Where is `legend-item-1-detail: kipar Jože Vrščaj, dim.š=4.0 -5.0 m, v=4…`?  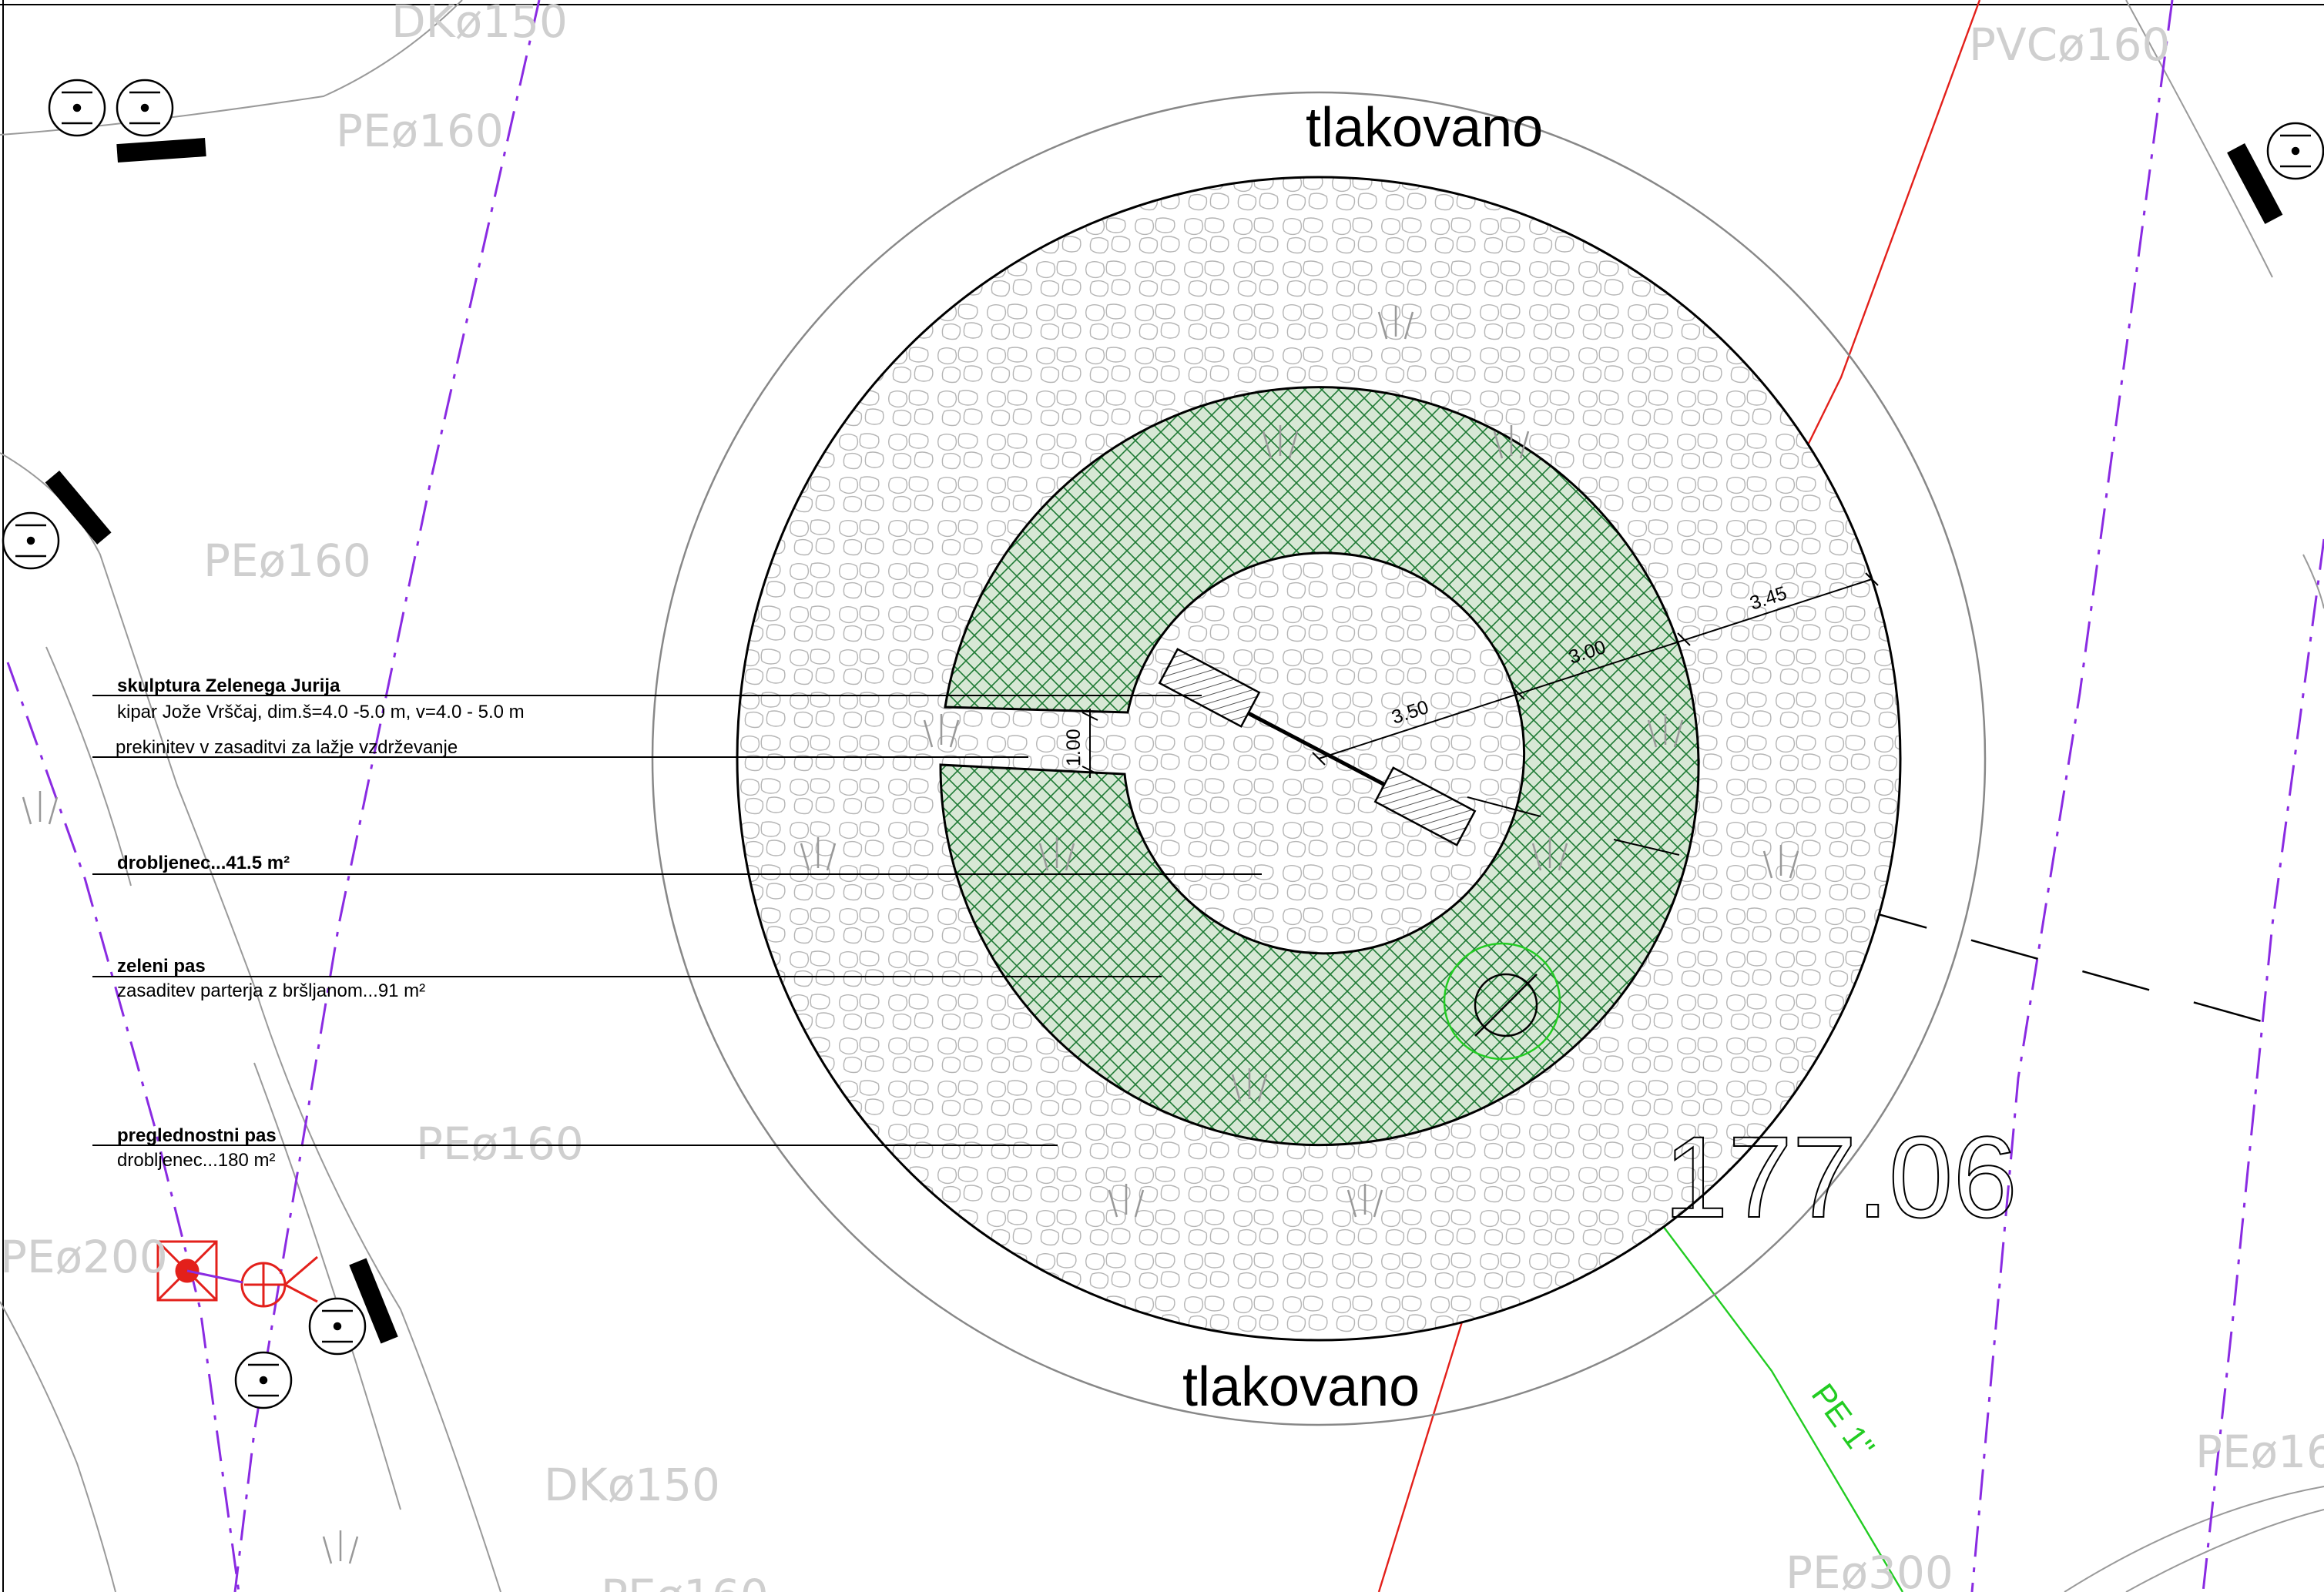
legend-item-1-detail: kipar Jože Vrščaj, dim.š=4.0 -5.0 m, v=4… is located at coordinates (321, 712).